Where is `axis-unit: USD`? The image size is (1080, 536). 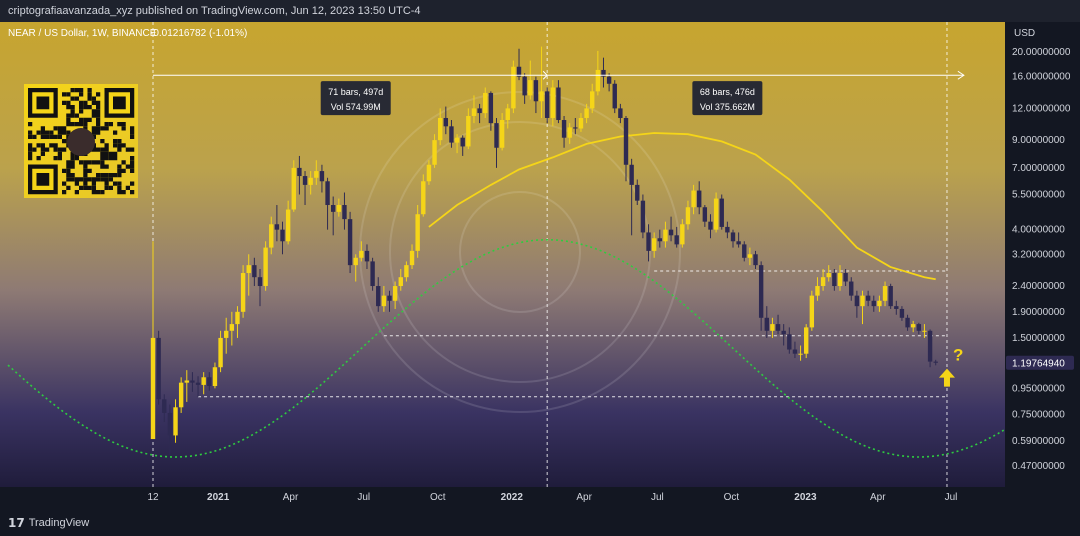 axis-unit: USD is located at coordinates (1024, 33).